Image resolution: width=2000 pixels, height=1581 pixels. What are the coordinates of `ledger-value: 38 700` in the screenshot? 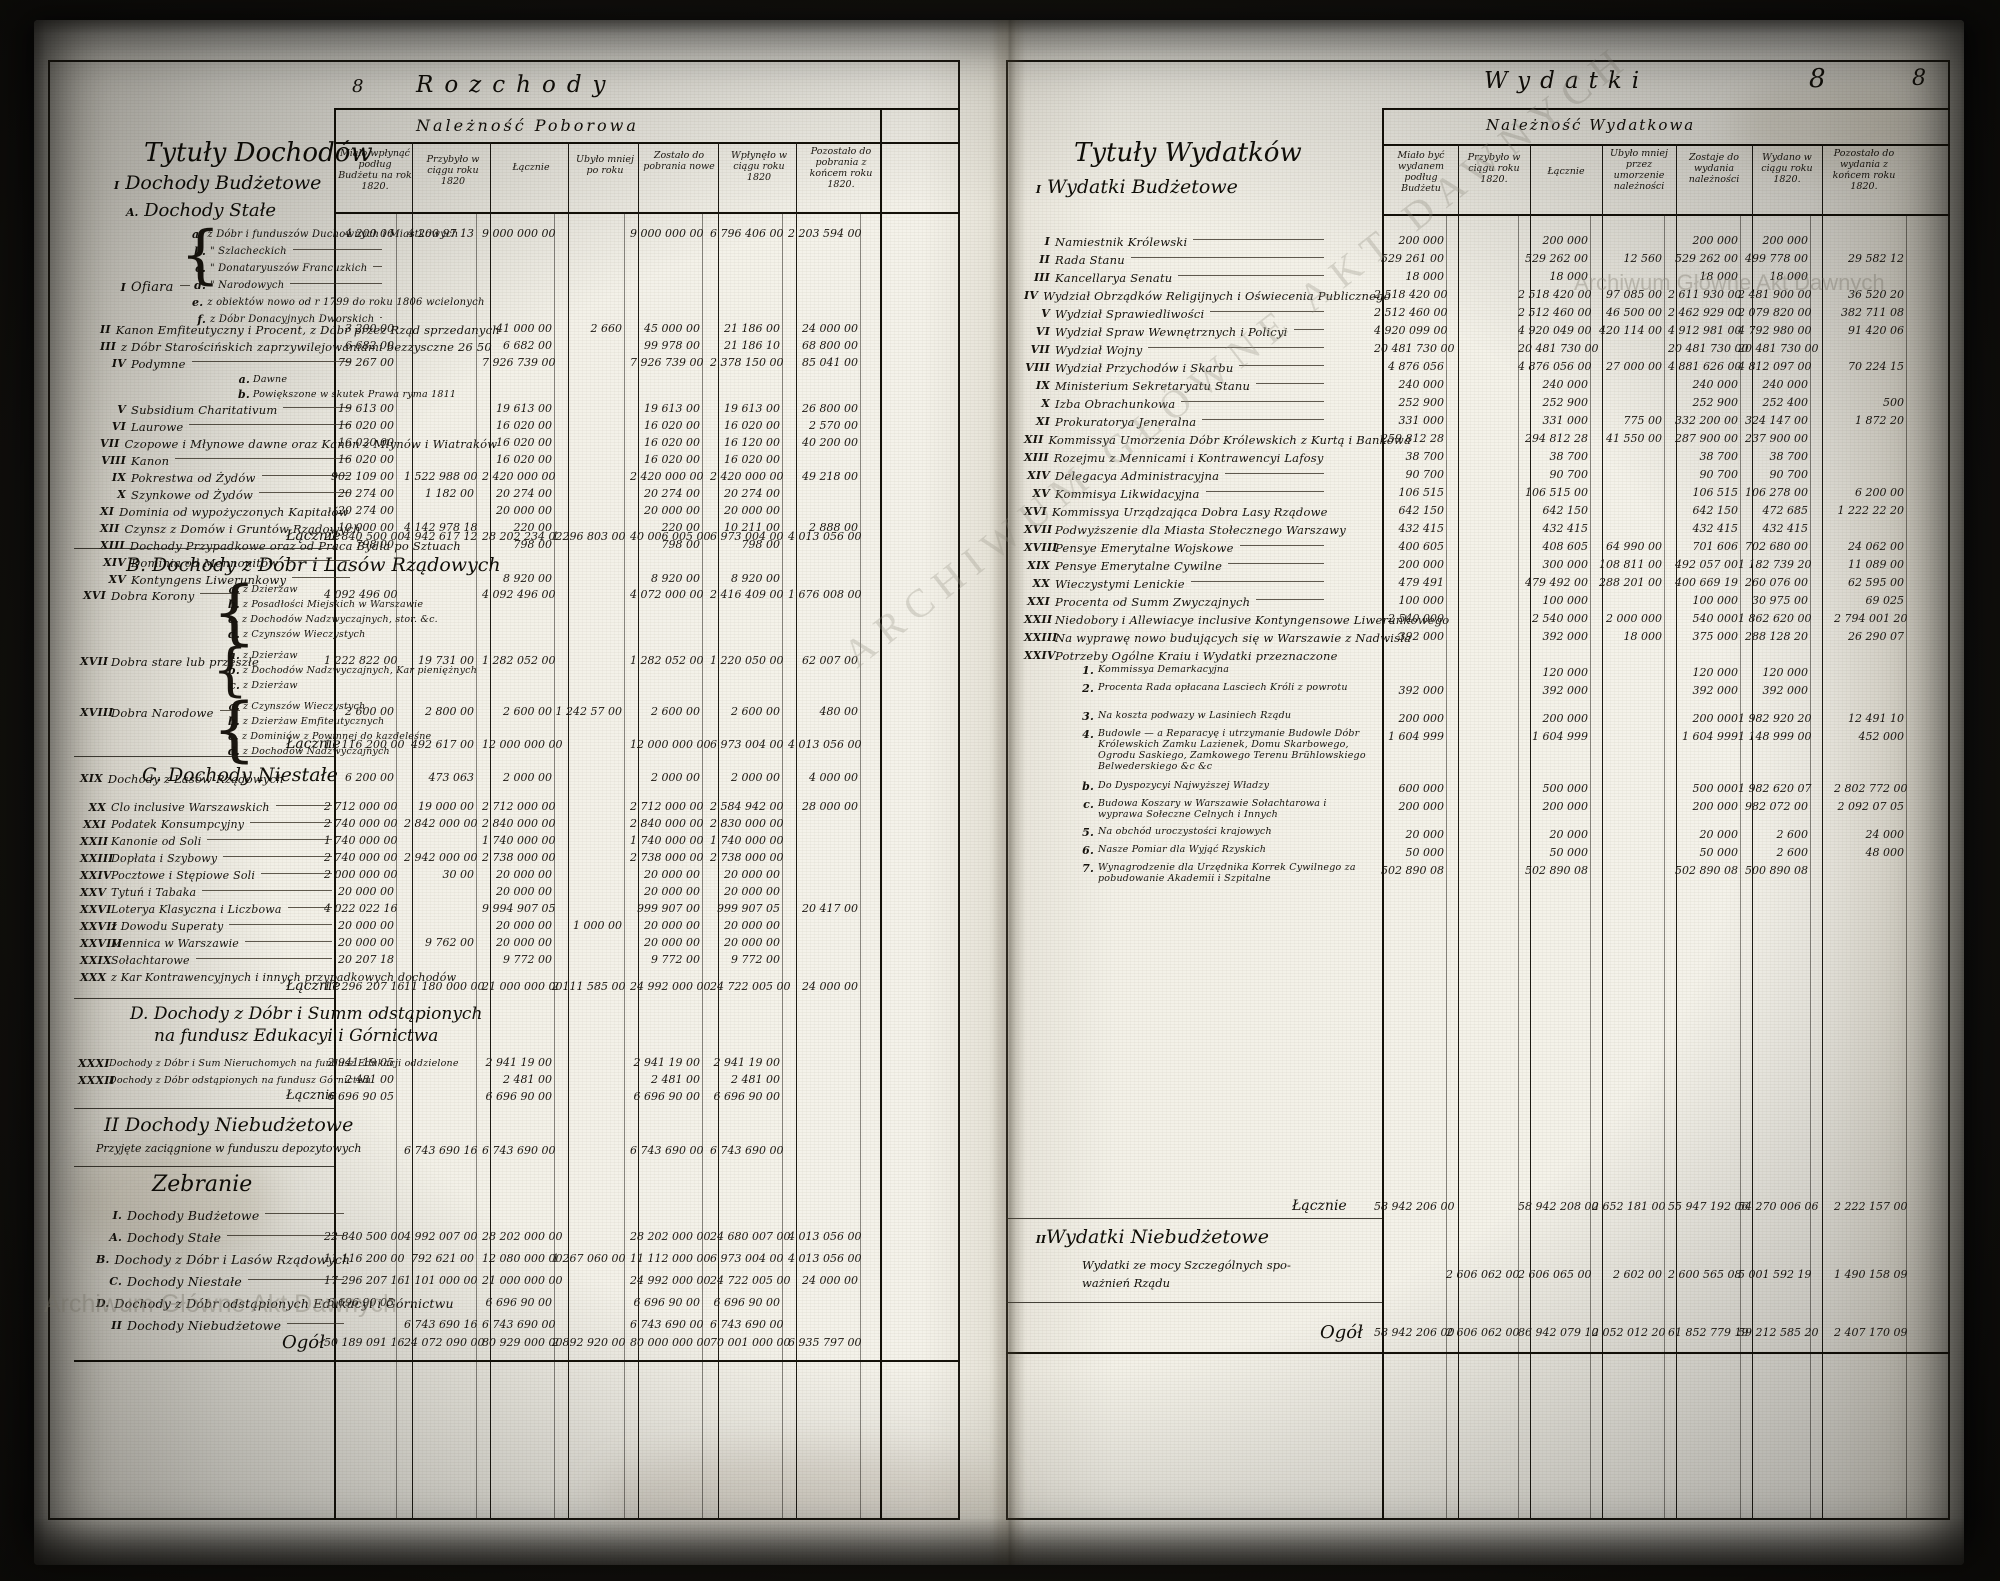 It's located at (1719, 456).